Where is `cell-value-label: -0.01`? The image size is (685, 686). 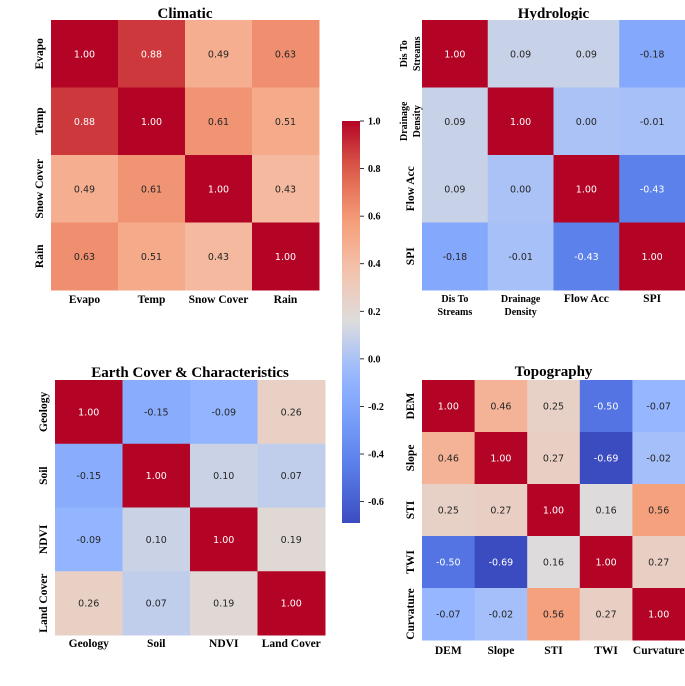
cell-value-label: -0.01 is located at coordinates (520, 257).